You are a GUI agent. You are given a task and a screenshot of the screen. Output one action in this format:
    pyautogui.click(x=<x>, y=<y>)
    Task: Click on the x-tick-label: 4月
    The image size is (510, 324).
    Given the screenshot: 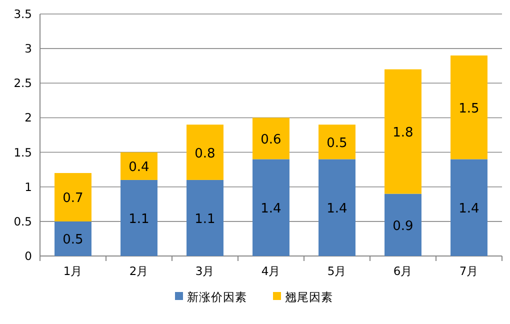 What is the action you would take?
    pyautogui.click(x=271, y=271)
    